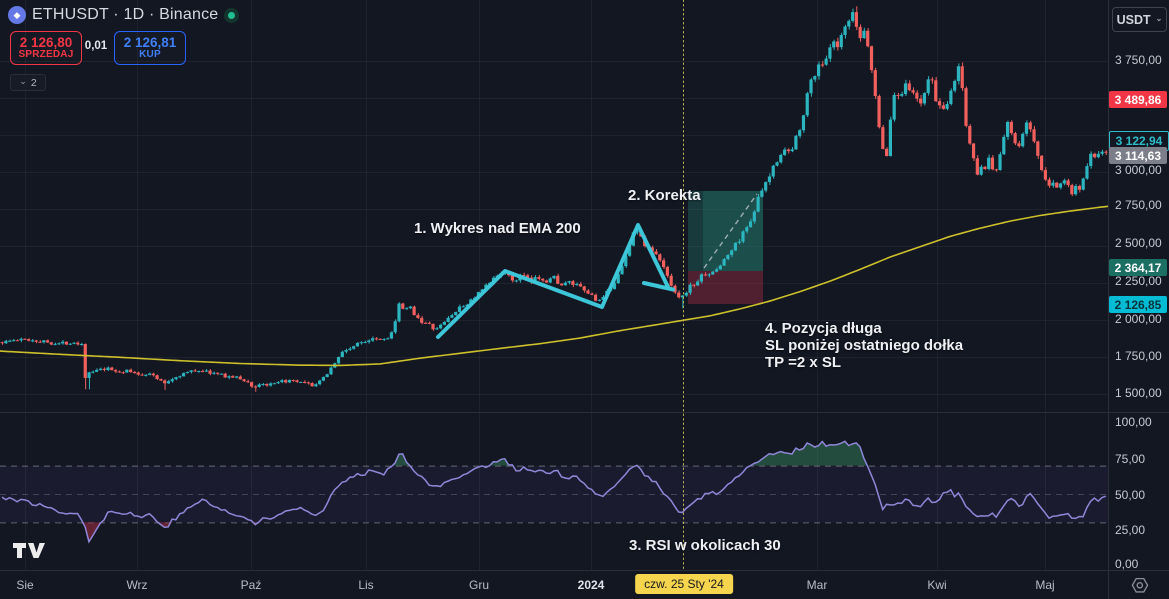 This screenshot has width=1169, height=599. I want to click on spread-value: 0,01, so click(96, 46).